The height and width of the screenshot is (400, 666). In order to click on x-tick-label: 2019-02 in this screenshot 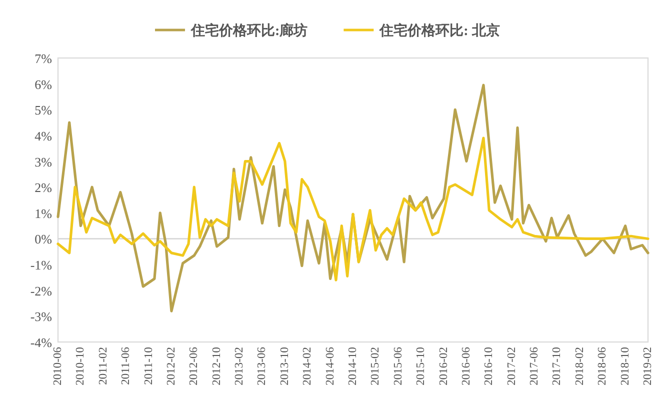, I will do `click(648, 366)`.